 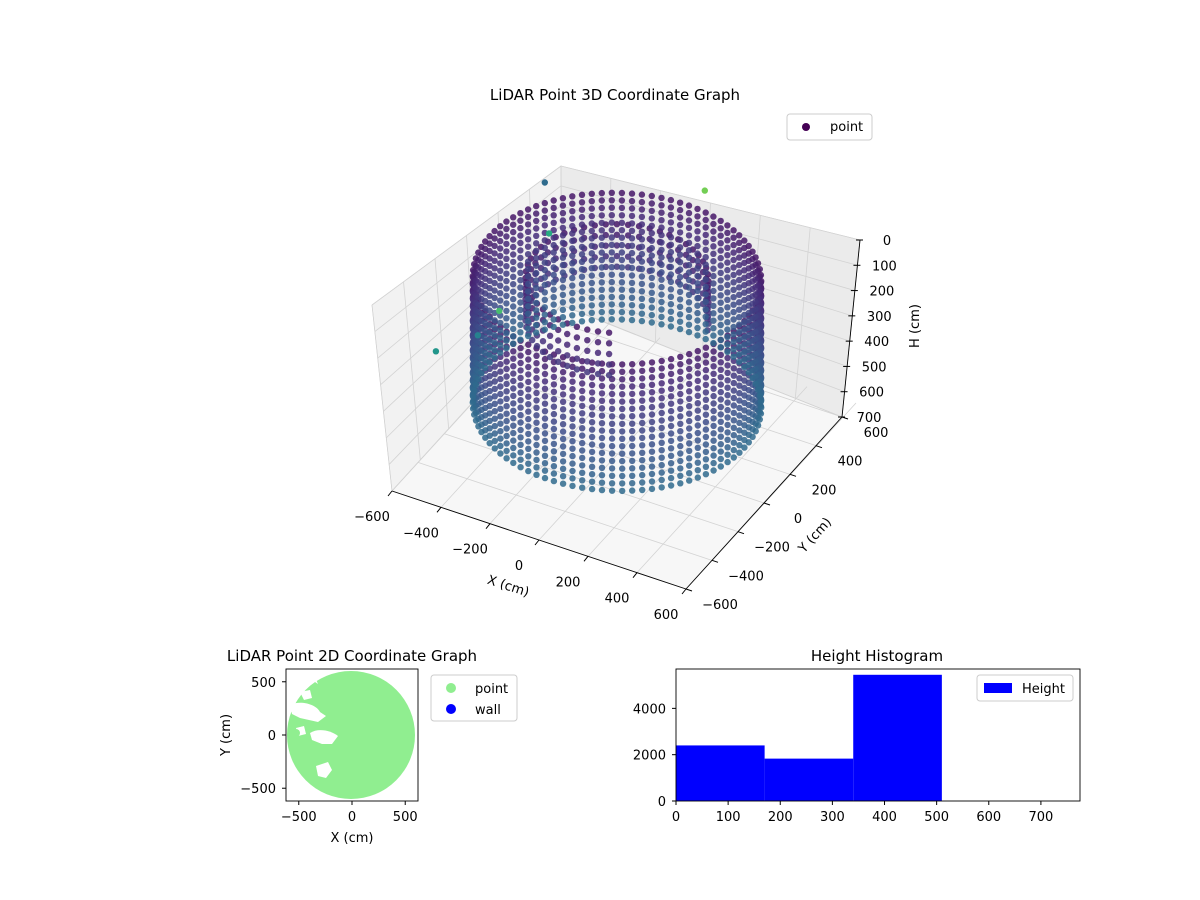 What do you see at coordinates (451, 709) in the screenshot?
I see `legend-2d-marker-wall` at bounding box center [451, 709].